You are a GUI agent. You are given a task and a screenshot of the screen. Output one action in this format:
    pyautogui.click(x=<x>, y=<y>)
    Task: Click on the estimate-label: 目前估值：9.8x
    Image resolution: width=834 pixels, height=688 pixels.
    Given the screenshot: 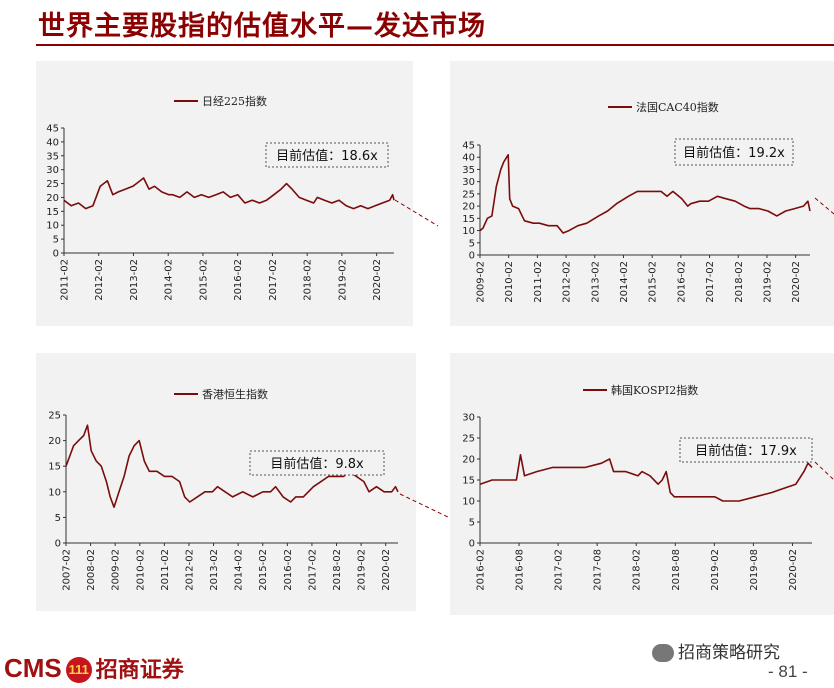 What is the action you would take?
    pyautogui.click(x=317, y=464)
    